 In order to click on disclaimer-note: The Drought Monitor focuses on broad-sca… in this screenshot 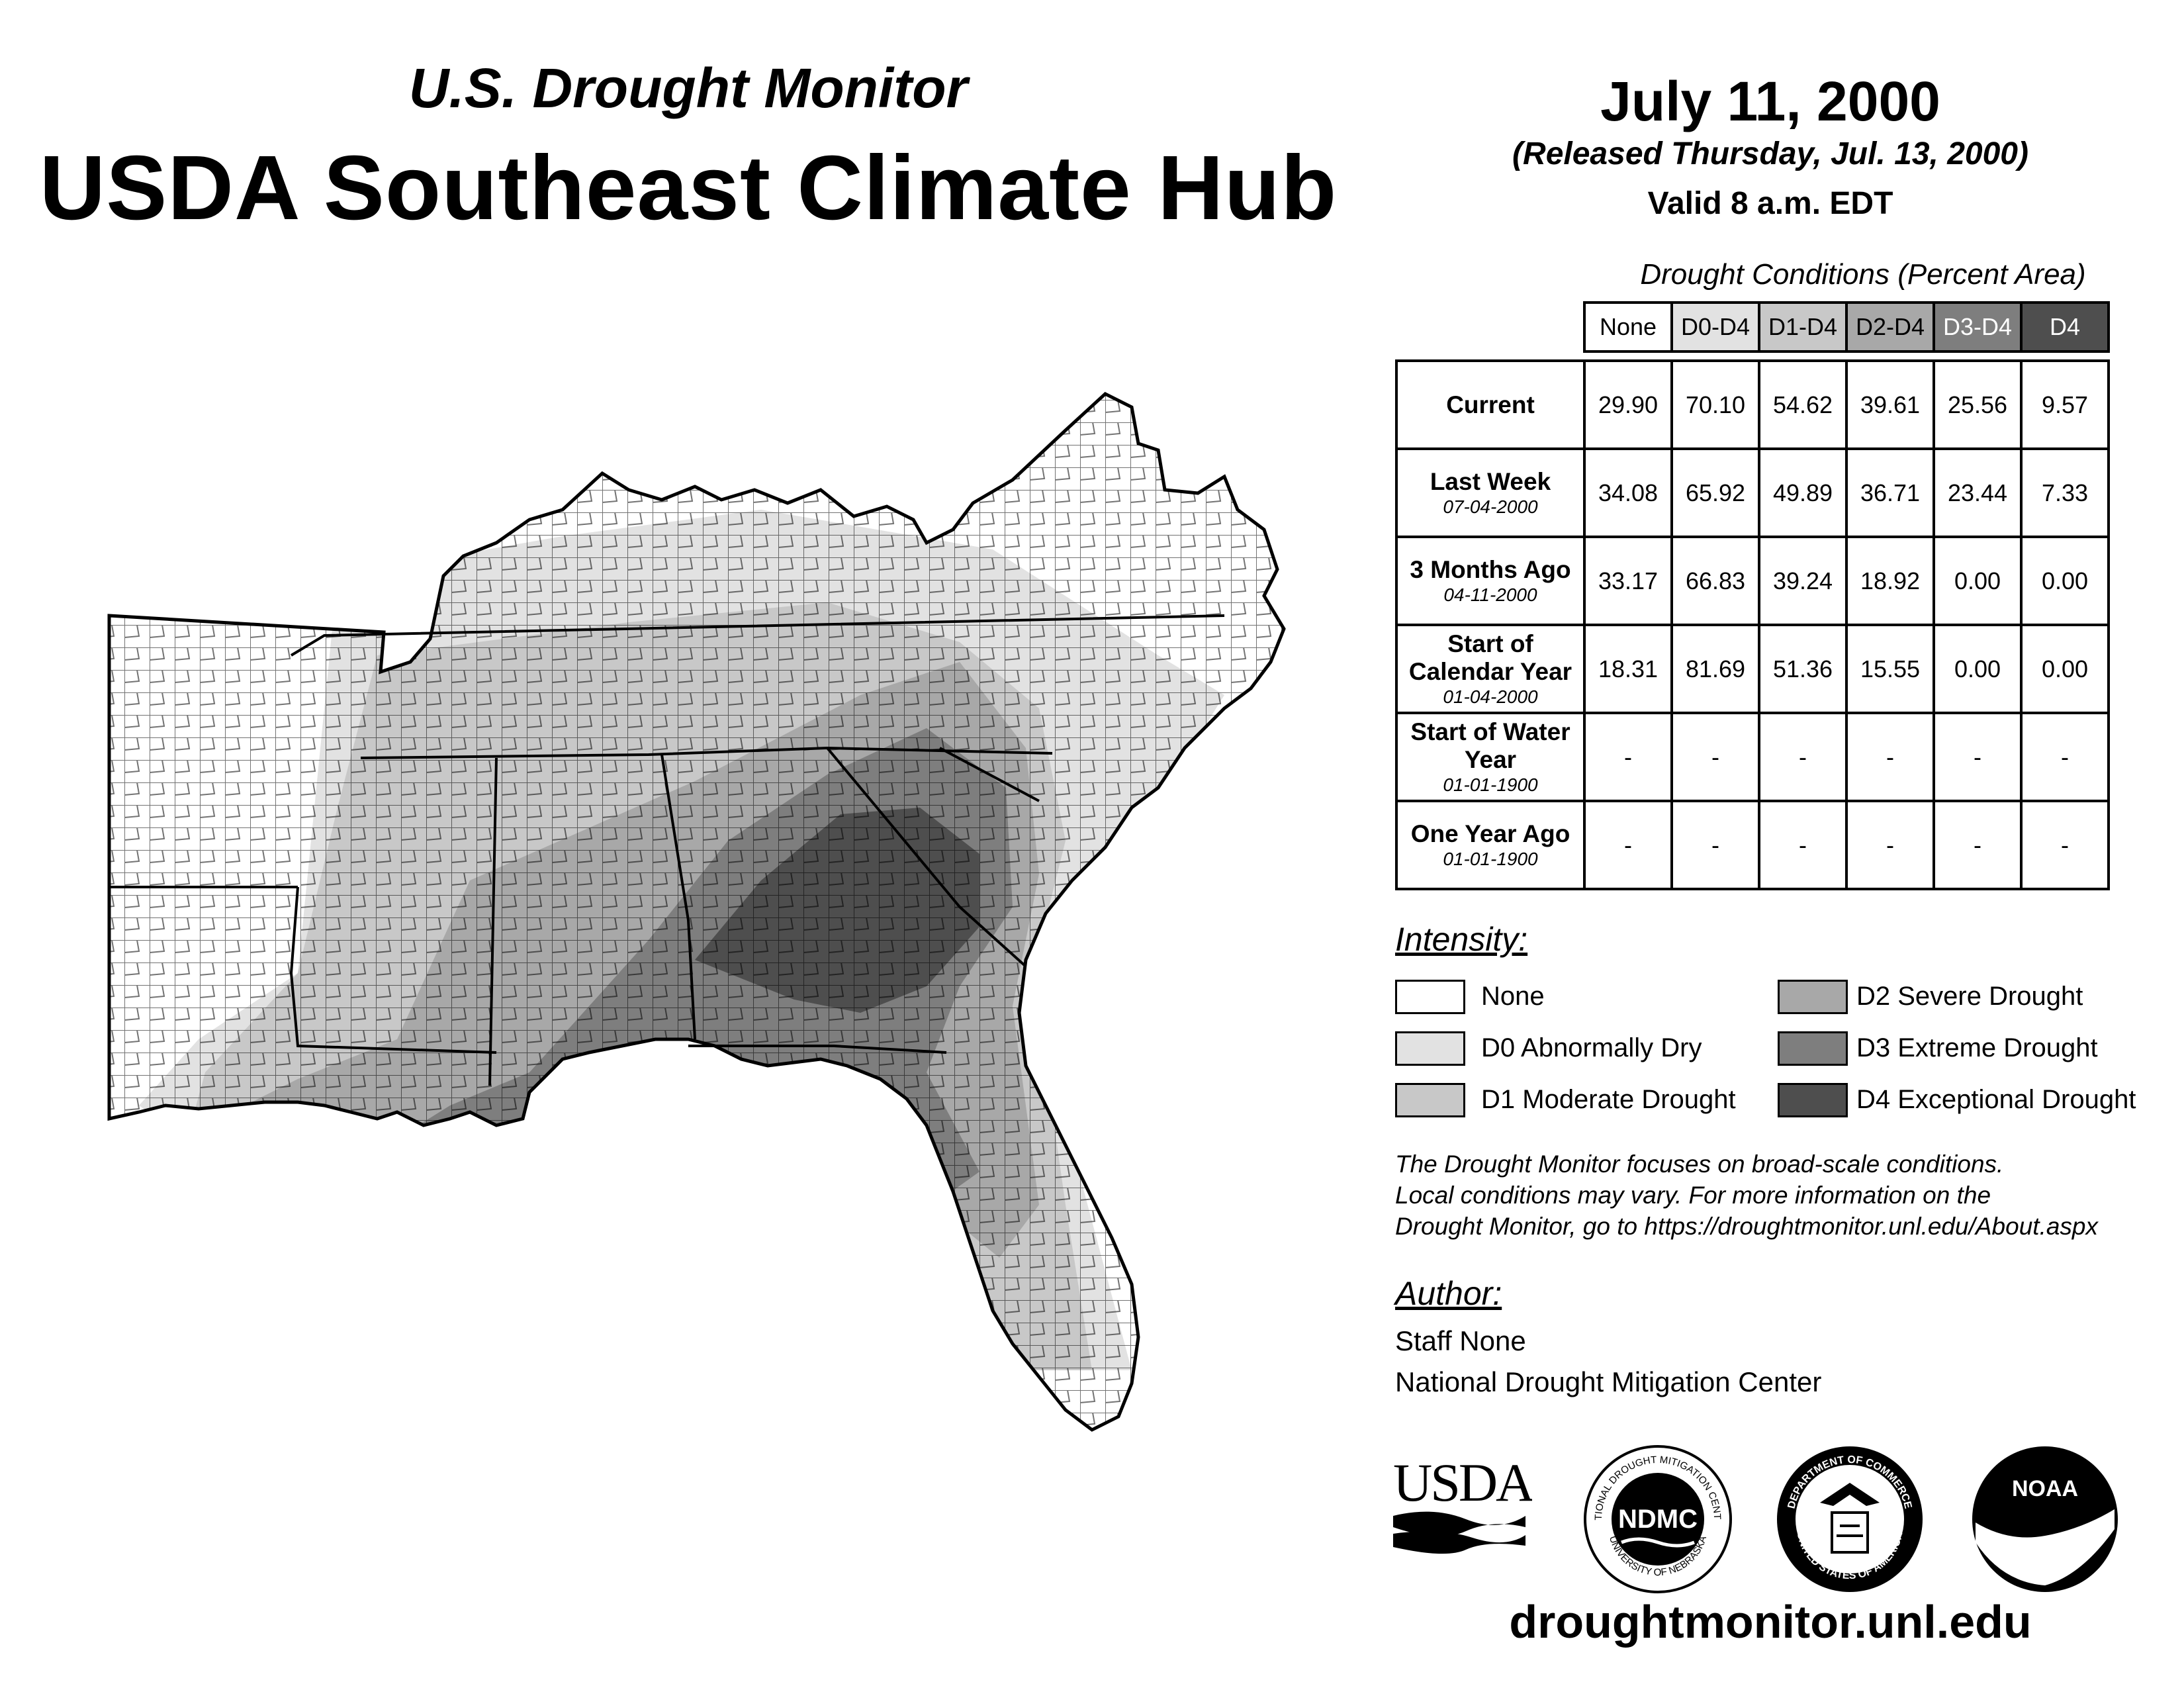, I will do `click(1746, 1195)`.